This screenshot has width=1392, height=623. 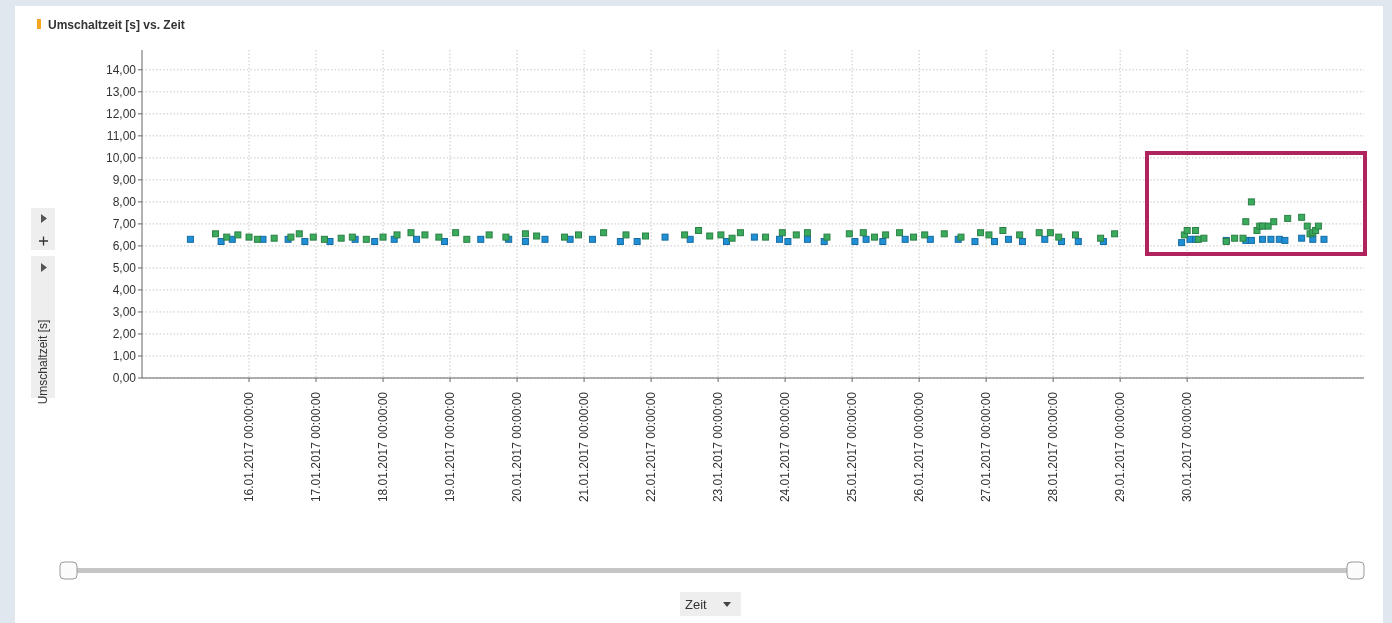 What do you see at coordinates (249, 447) in the screenshot?
I see `x-tick-label: 16.01.2017 00:00:00` at bounding box center [249, 447].